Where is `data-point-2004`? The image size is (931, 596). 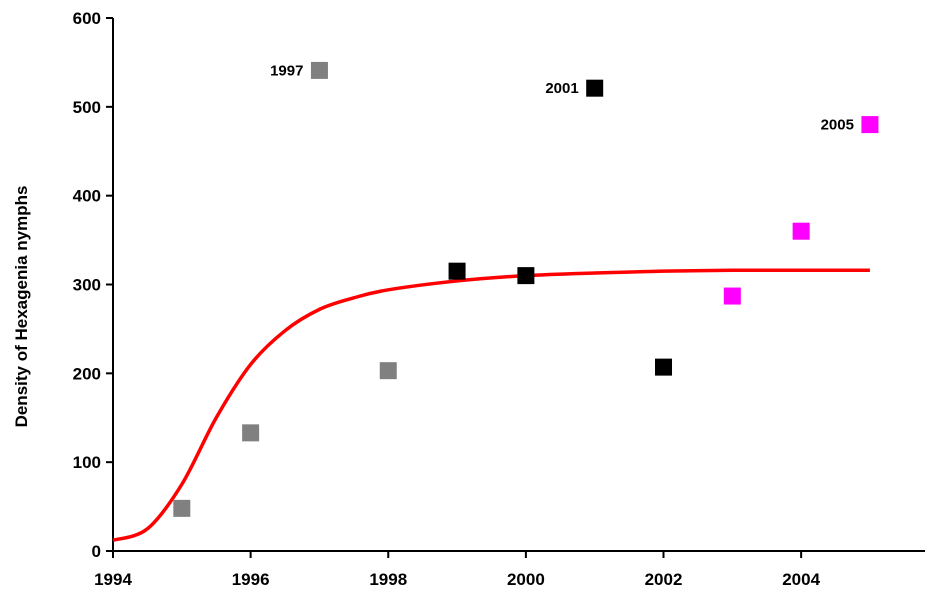 data-point-2004 is located at coordinates (801, 231).